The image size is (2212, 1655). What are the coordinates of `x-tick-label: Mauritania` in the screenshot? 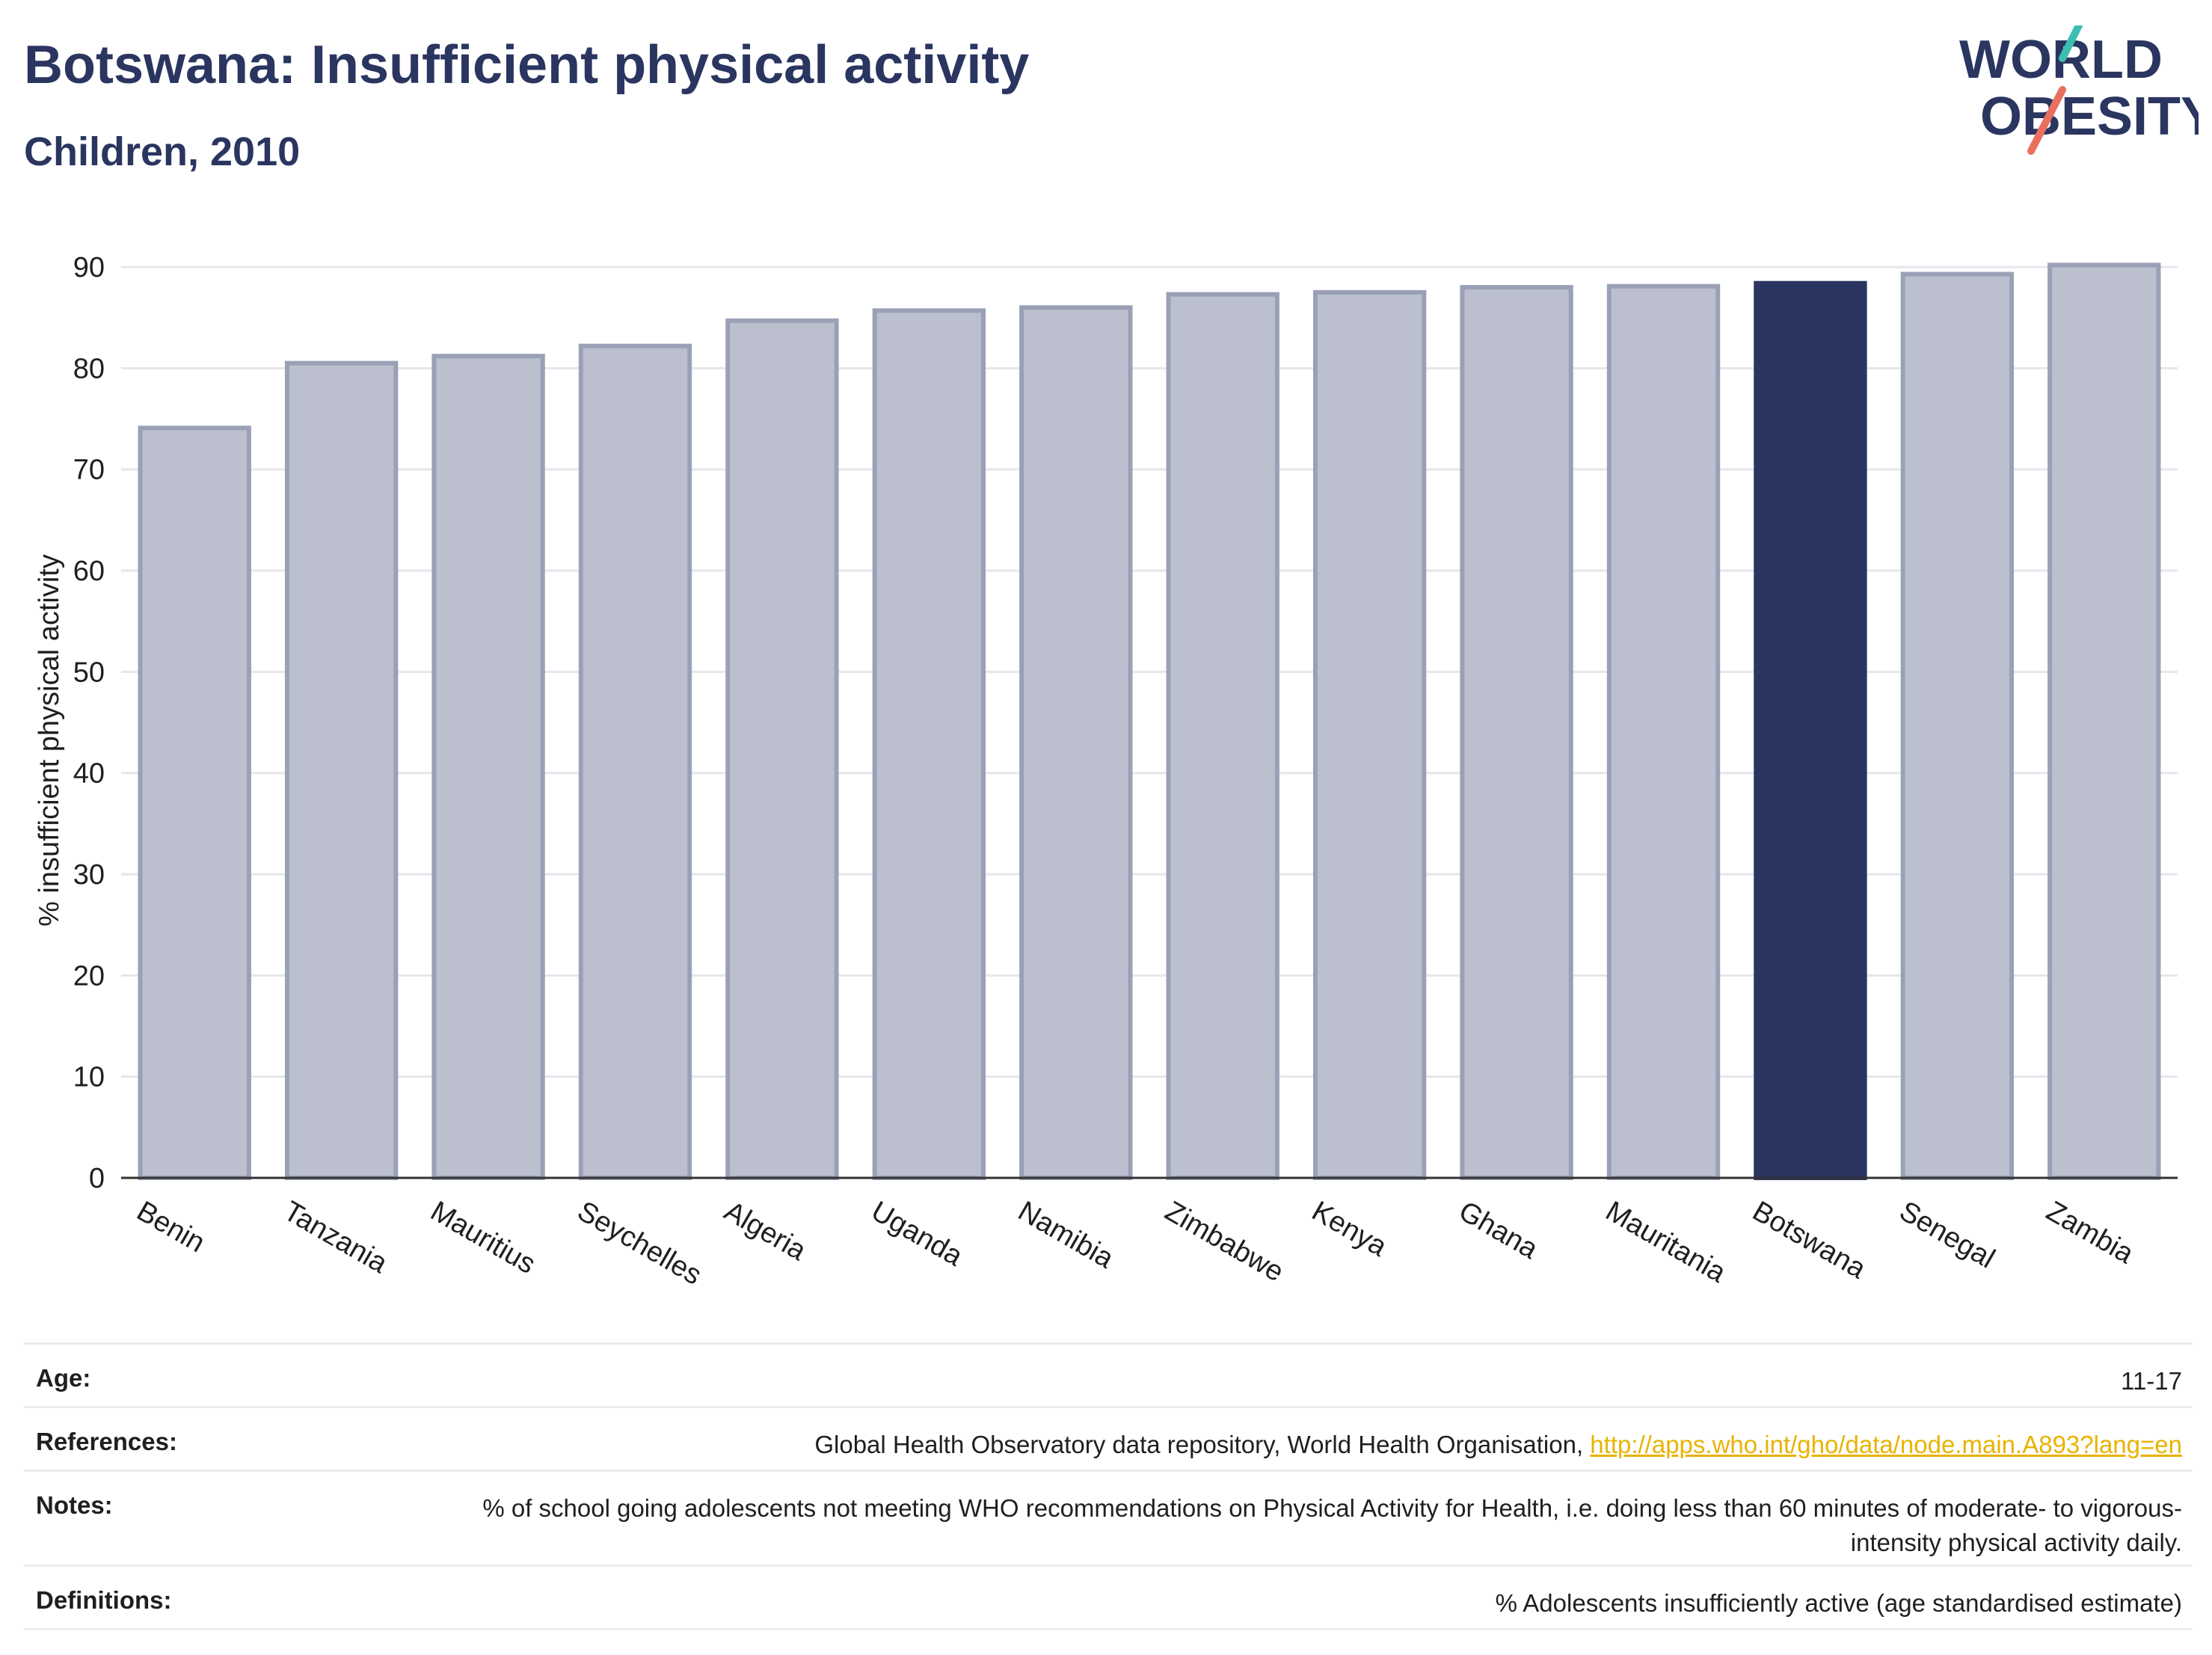 It's located at (1665, 1242).